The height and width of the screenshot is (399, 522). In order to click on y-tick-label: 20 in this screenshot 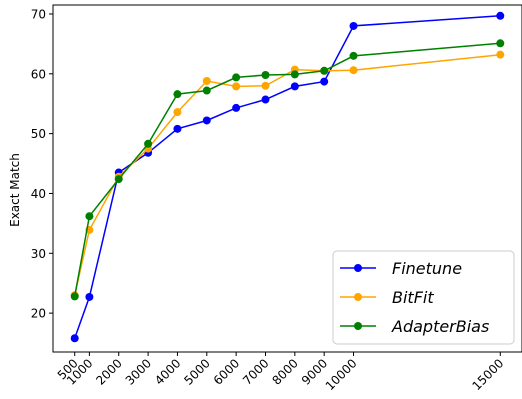, I will do `click(38, 314)`.